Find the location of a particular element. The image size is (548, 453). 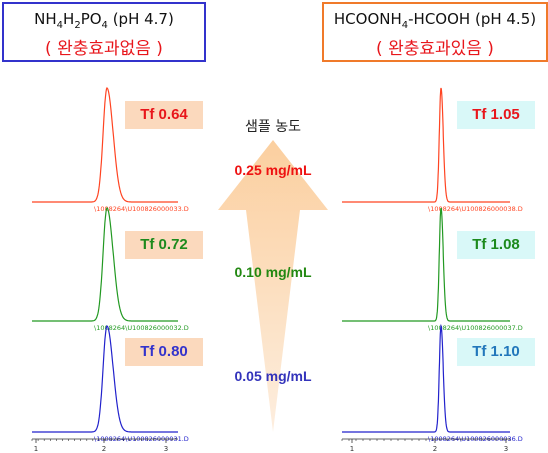

right-trace-mid is located at coordinates (426, 264).